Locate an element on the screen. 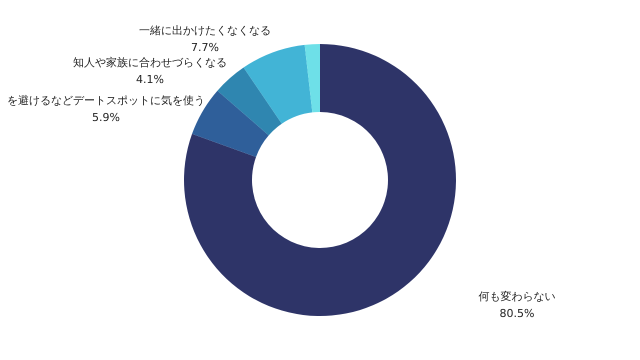 The height and width of the screenshot is (360, 640). data-label: 80.5% is located at coordinates (517, 313).